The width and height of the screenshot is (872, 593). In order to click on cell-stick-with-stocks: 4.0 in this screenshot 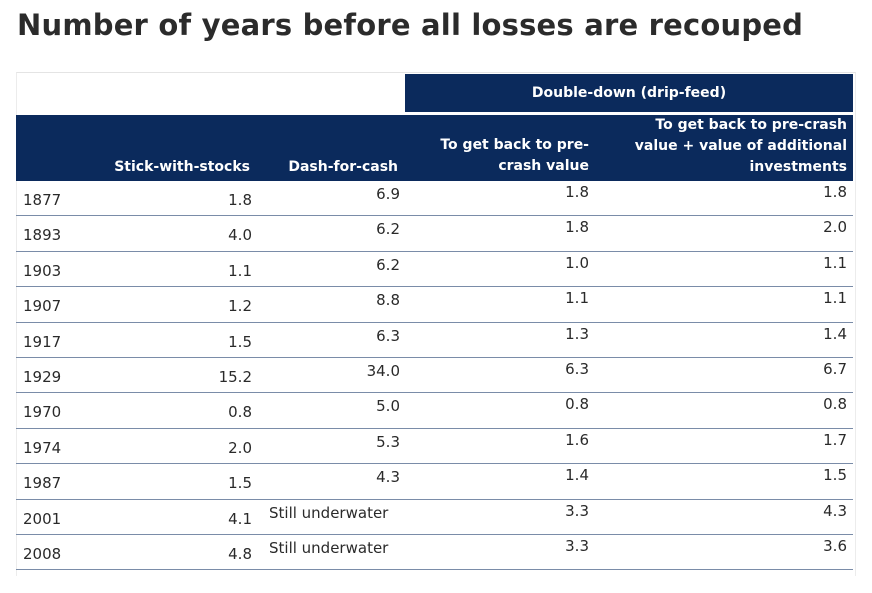, I will do `click(240, 235)`.